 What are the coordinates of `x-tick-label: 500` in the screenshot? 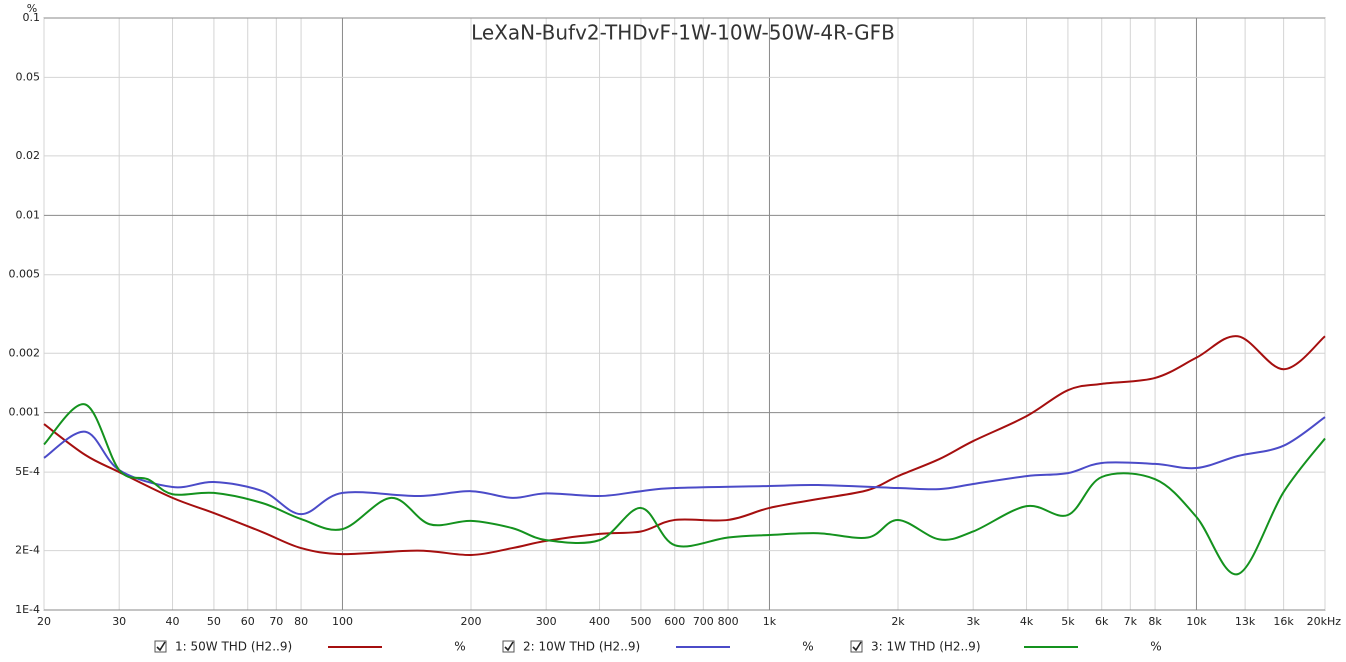 It's located at (640, 621).